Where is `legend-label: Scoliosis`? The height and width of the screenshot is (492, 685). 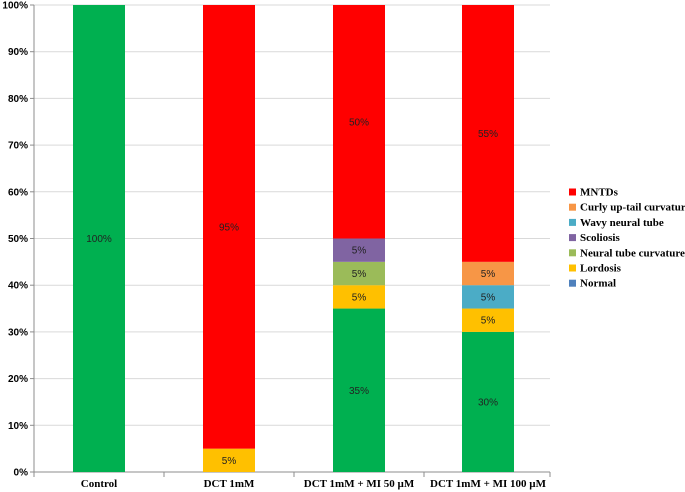 legend-label: Scoliosis is located at coordinates (600, 238).